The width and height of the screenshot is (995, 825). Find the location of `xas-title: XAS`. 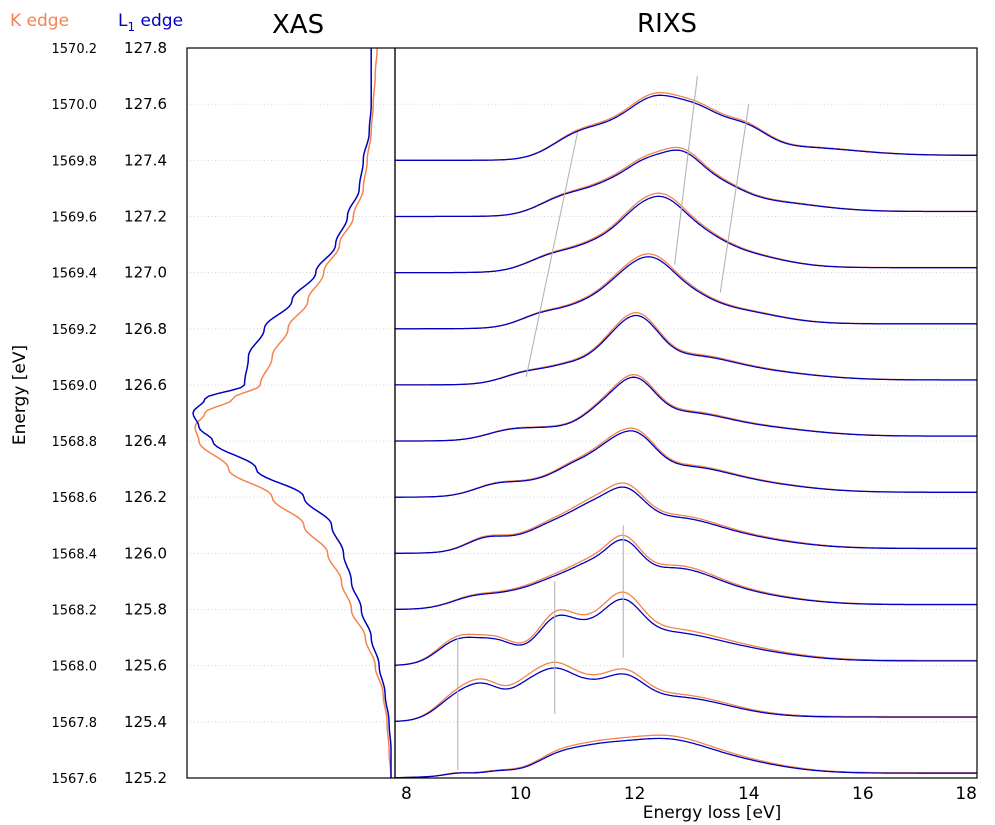

xas-title: XAS is located at coordinates (298, 25).